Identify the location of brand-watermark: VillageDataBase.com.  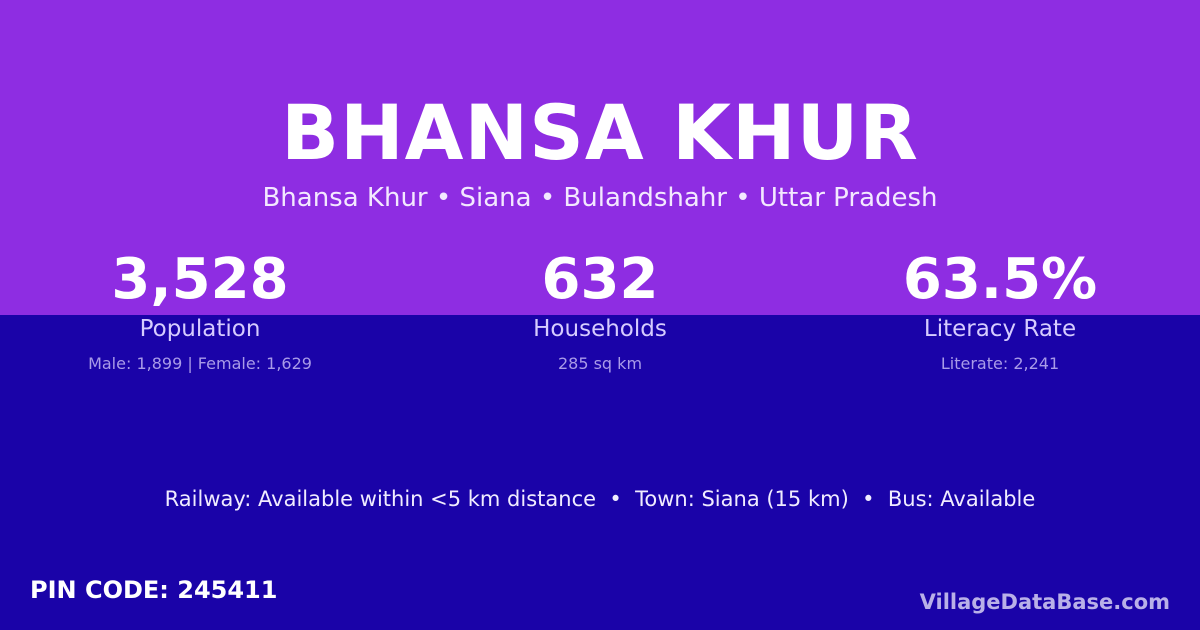
(1044, 602).